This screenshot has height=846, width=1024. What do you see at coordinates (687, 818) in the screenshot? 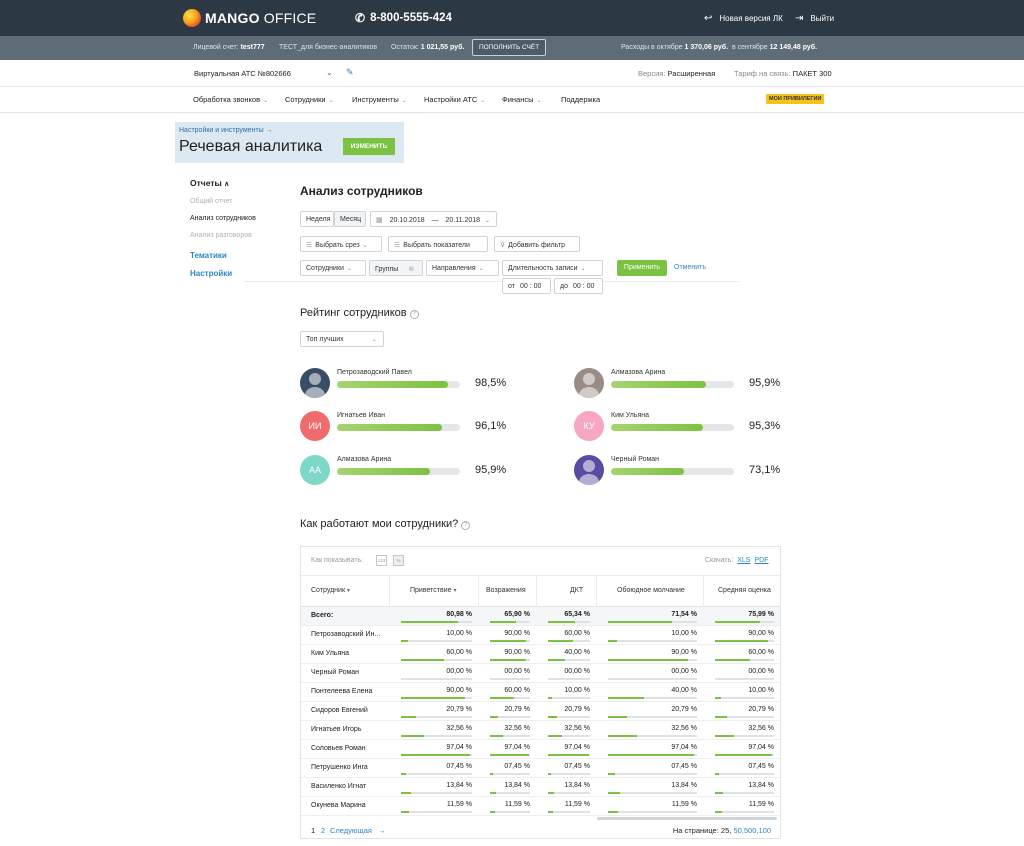
I see `horizontal-scrollbar` at bounding box center [687, 818].